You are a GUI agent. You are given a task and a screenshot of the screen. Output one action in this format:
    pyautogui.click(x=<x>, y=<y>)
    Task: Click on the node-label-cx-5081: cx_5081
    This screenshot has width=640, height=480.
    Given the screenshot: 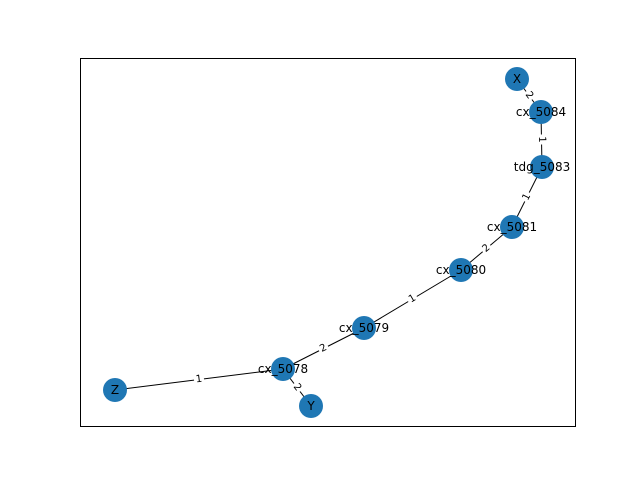 What is the action you would take?
    pyautogui.click(x=512, y=227)
    